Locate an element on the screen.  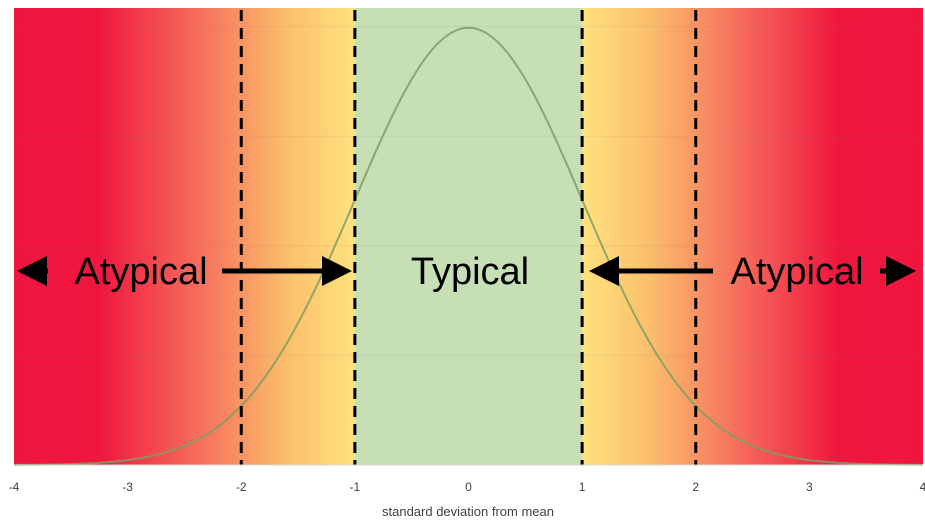
x-axis-title: standard deviation from mean is located at coordinates (468, 511).